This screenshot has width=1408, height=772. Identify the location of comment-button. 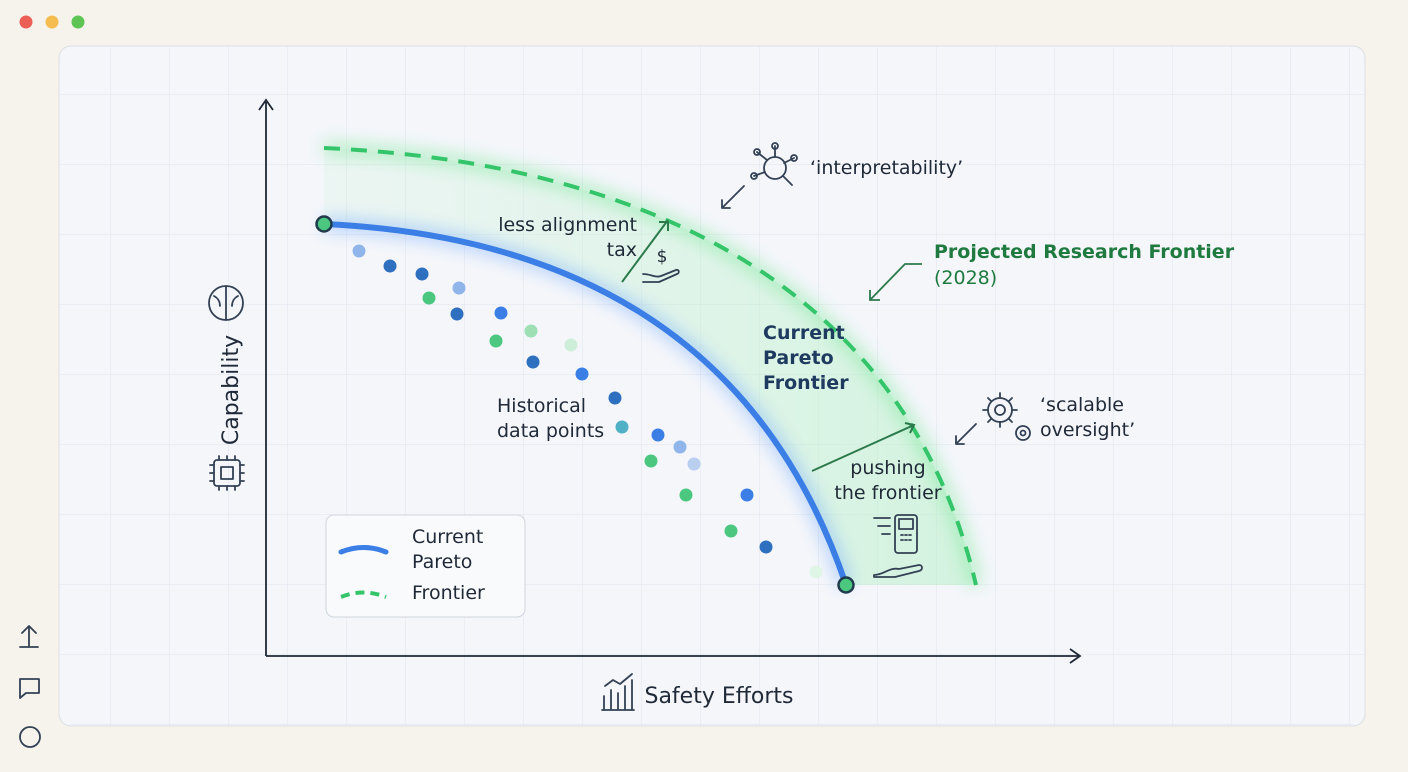
(29, 688).